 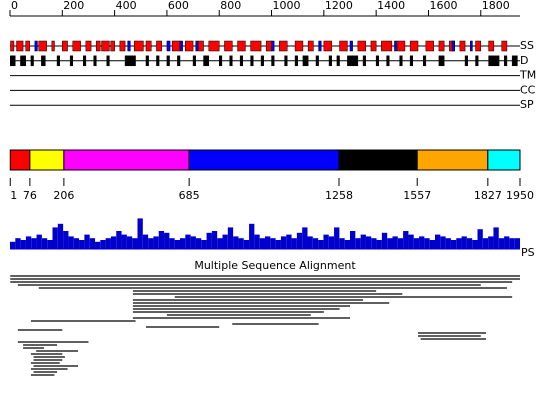 What do you see at coordinates (520, 195) in the screenshot?
I see `domain-label: 1950` at bounding box center [520, 195].